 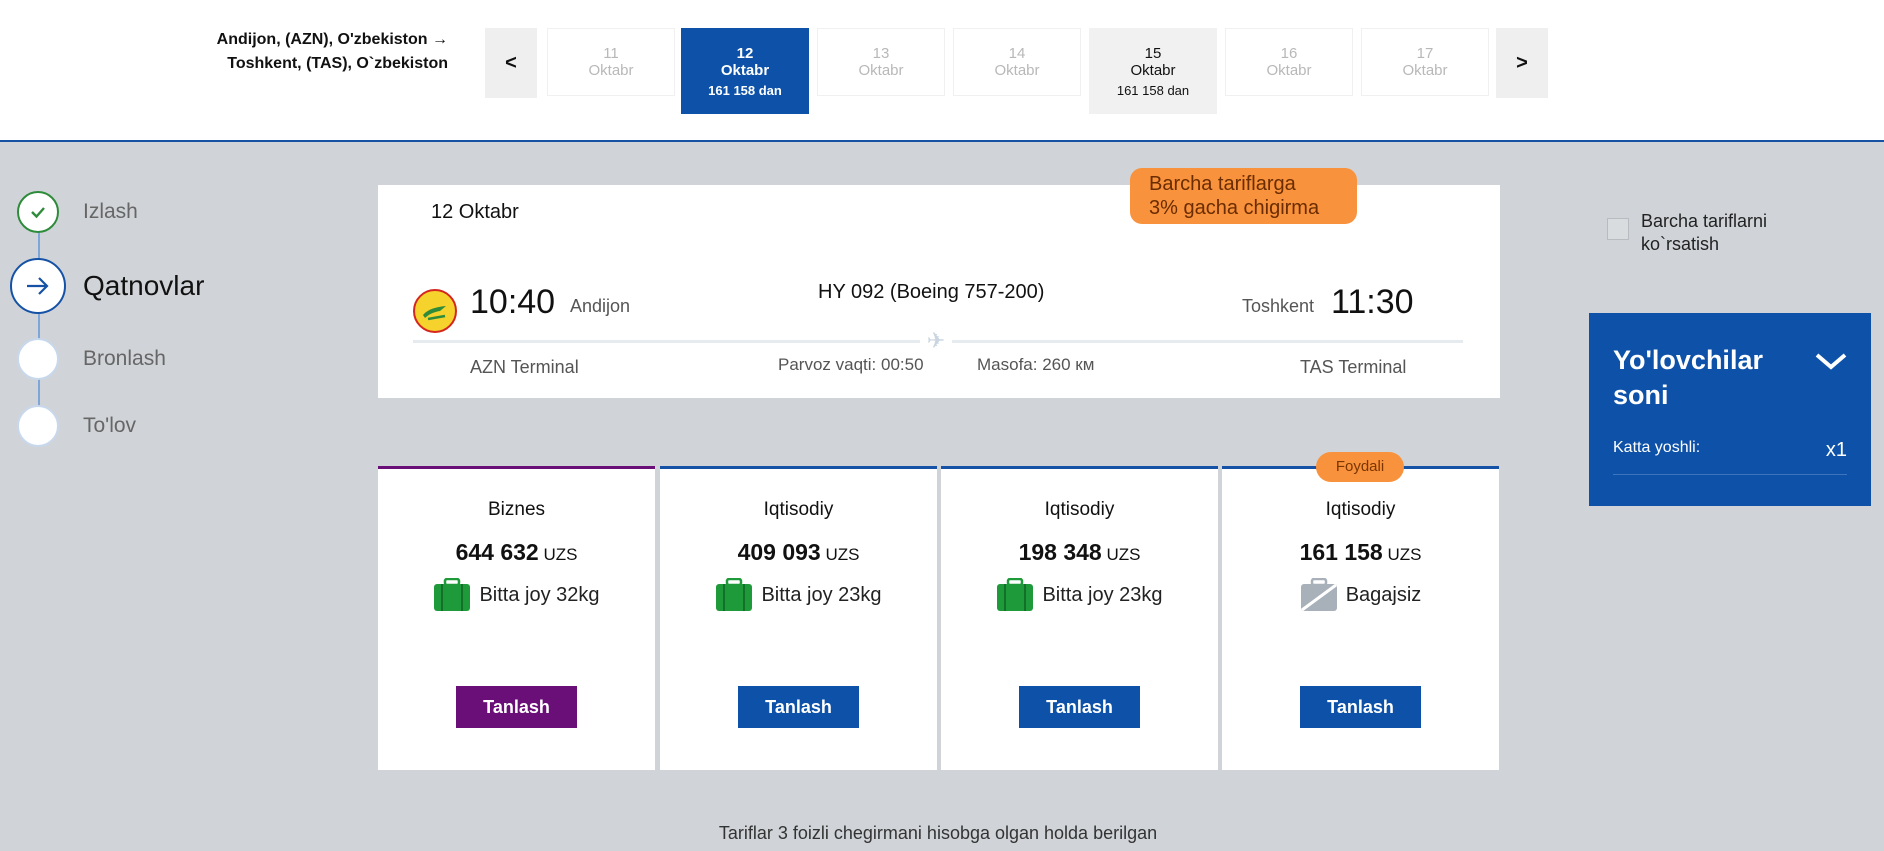 What do you see at coordinates (1234, 208) in the screenshot?
I see `promo-line-2: 3% gacha chigirma` at bounding box center [1234, 208].